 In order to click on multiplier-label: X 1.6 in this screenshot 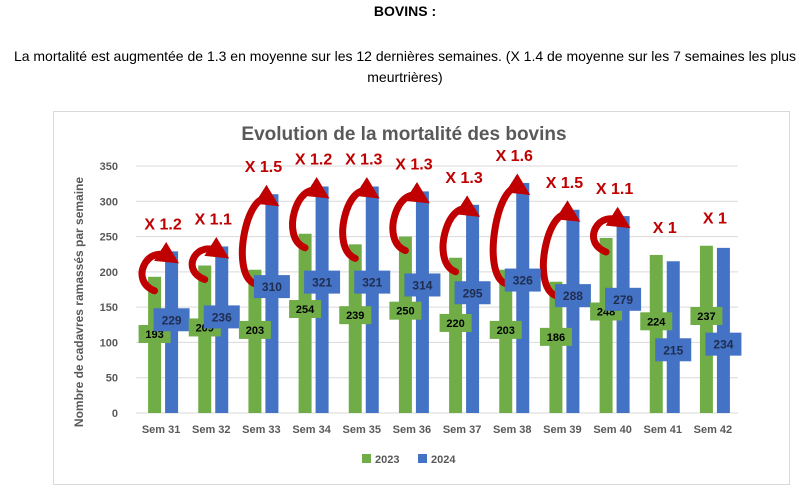, I will do `click(514, 156)`.